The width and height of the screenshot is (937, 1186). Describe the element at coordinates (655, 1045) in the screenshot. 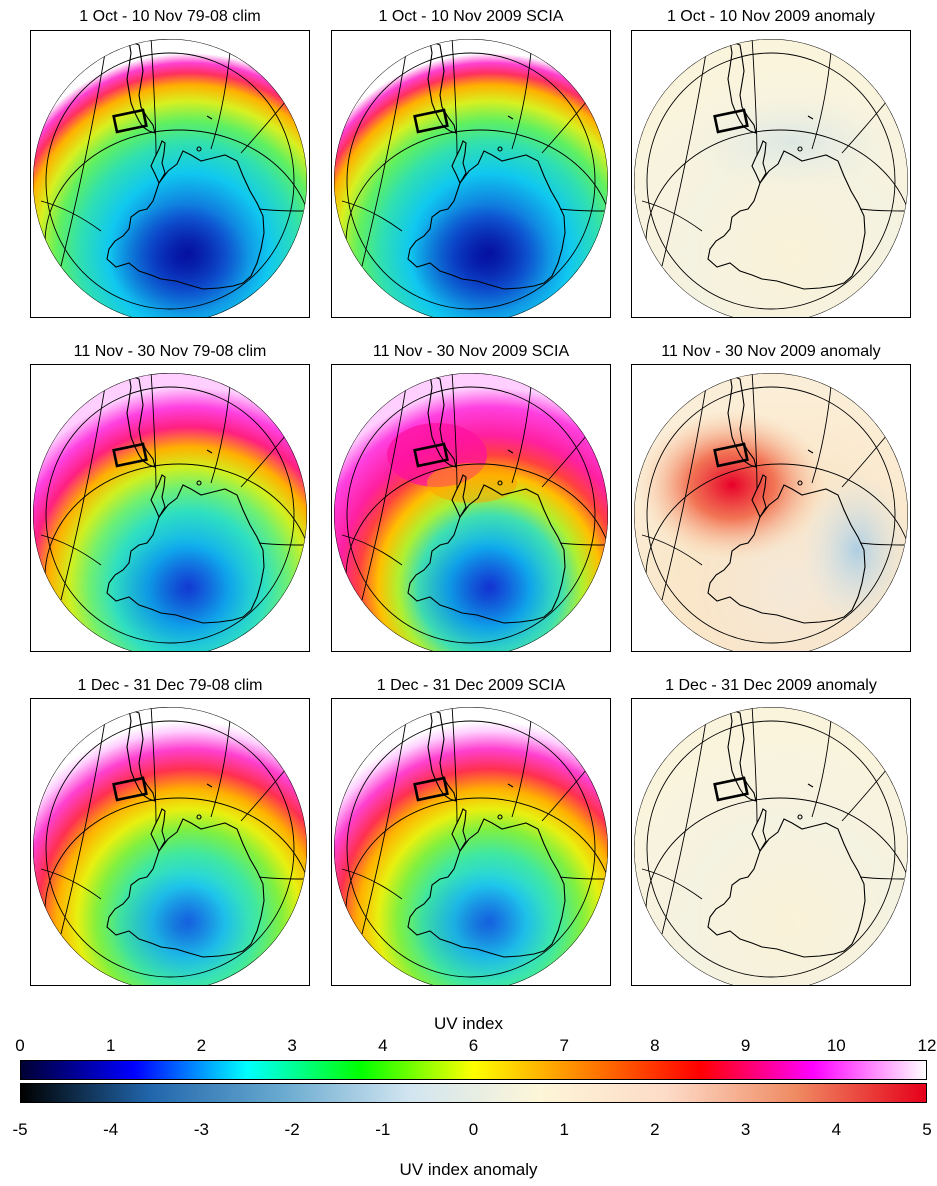

I see `uv-tick-label: 8` at that location.